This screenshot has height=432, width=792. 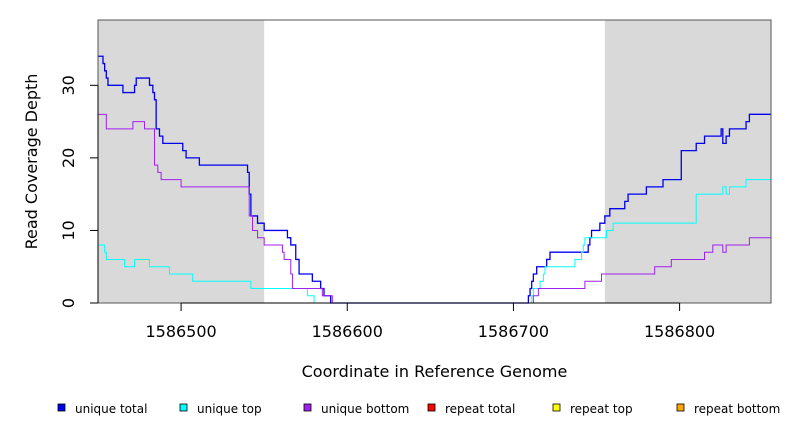 I want to click on legend-label: repeat total, so click(x=480, y=409).